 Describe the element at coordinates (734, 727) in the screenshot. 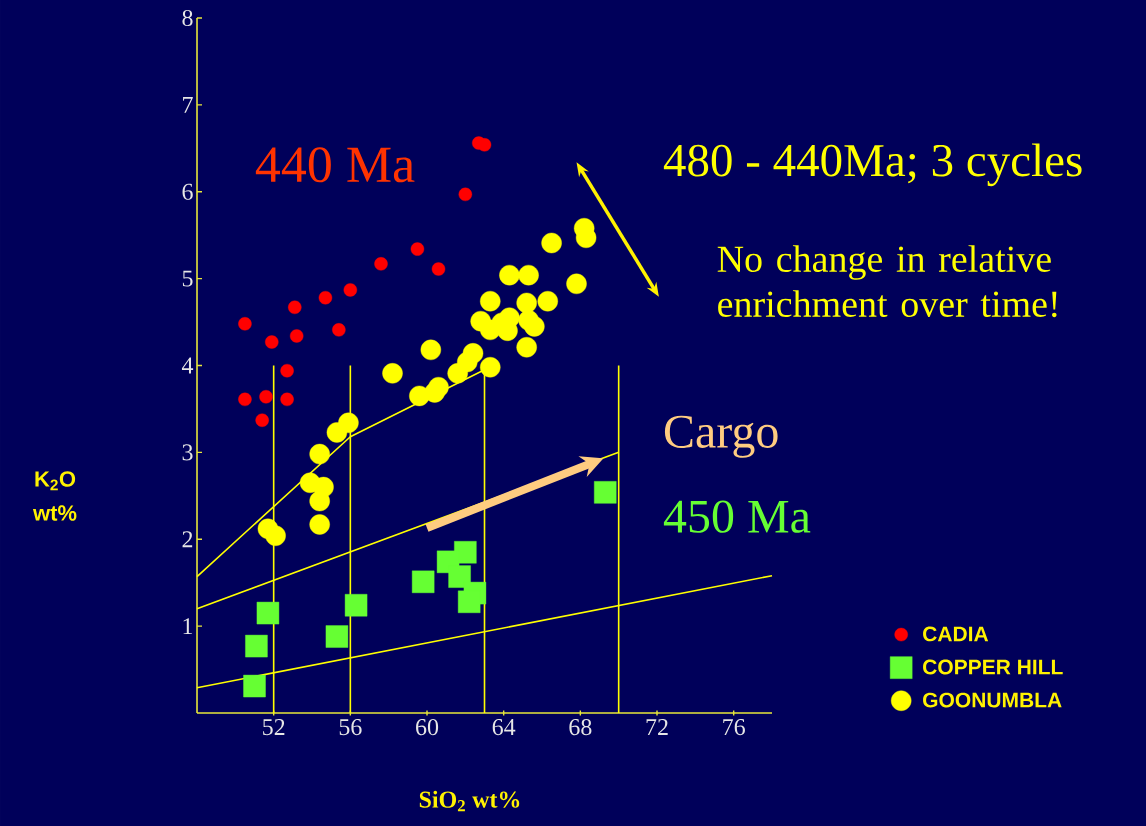

I see `x-tick-label: 76` at that location.